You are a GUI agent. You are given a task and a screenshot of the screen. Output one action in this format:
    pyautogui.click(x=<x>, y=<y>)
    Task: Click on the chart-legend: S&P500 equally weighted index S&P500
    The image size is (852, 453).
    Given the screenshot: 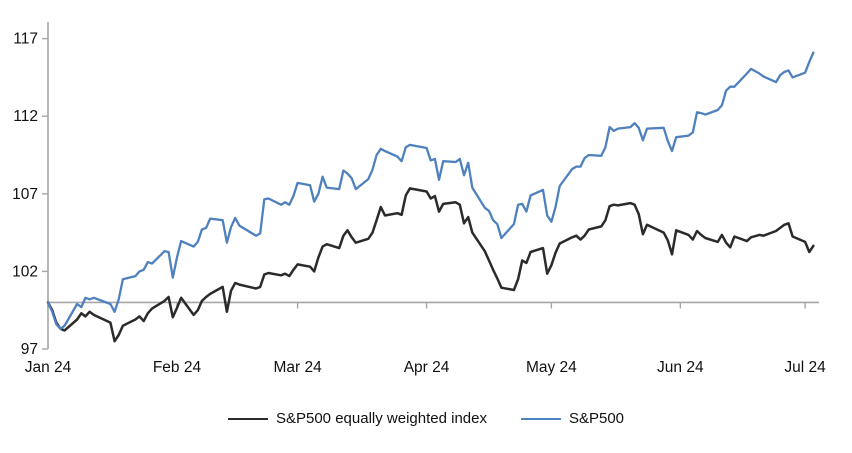 What is the action you would take?
    pyautogui.click(x=426, y=419)
    